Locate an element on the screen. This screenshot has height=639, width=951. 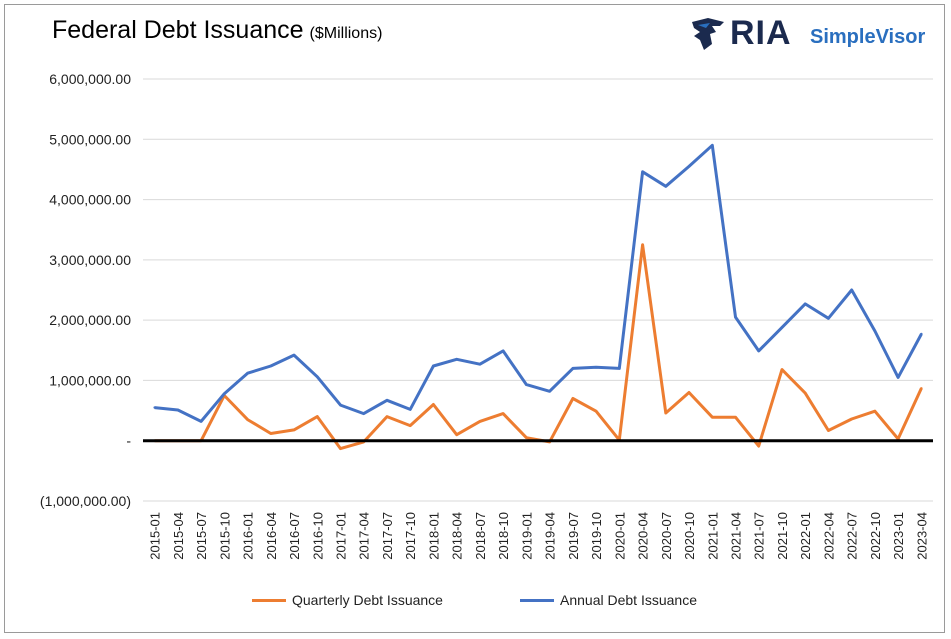
y-tick-label: 3,000,000.00 is located at coordinates (90, 260).